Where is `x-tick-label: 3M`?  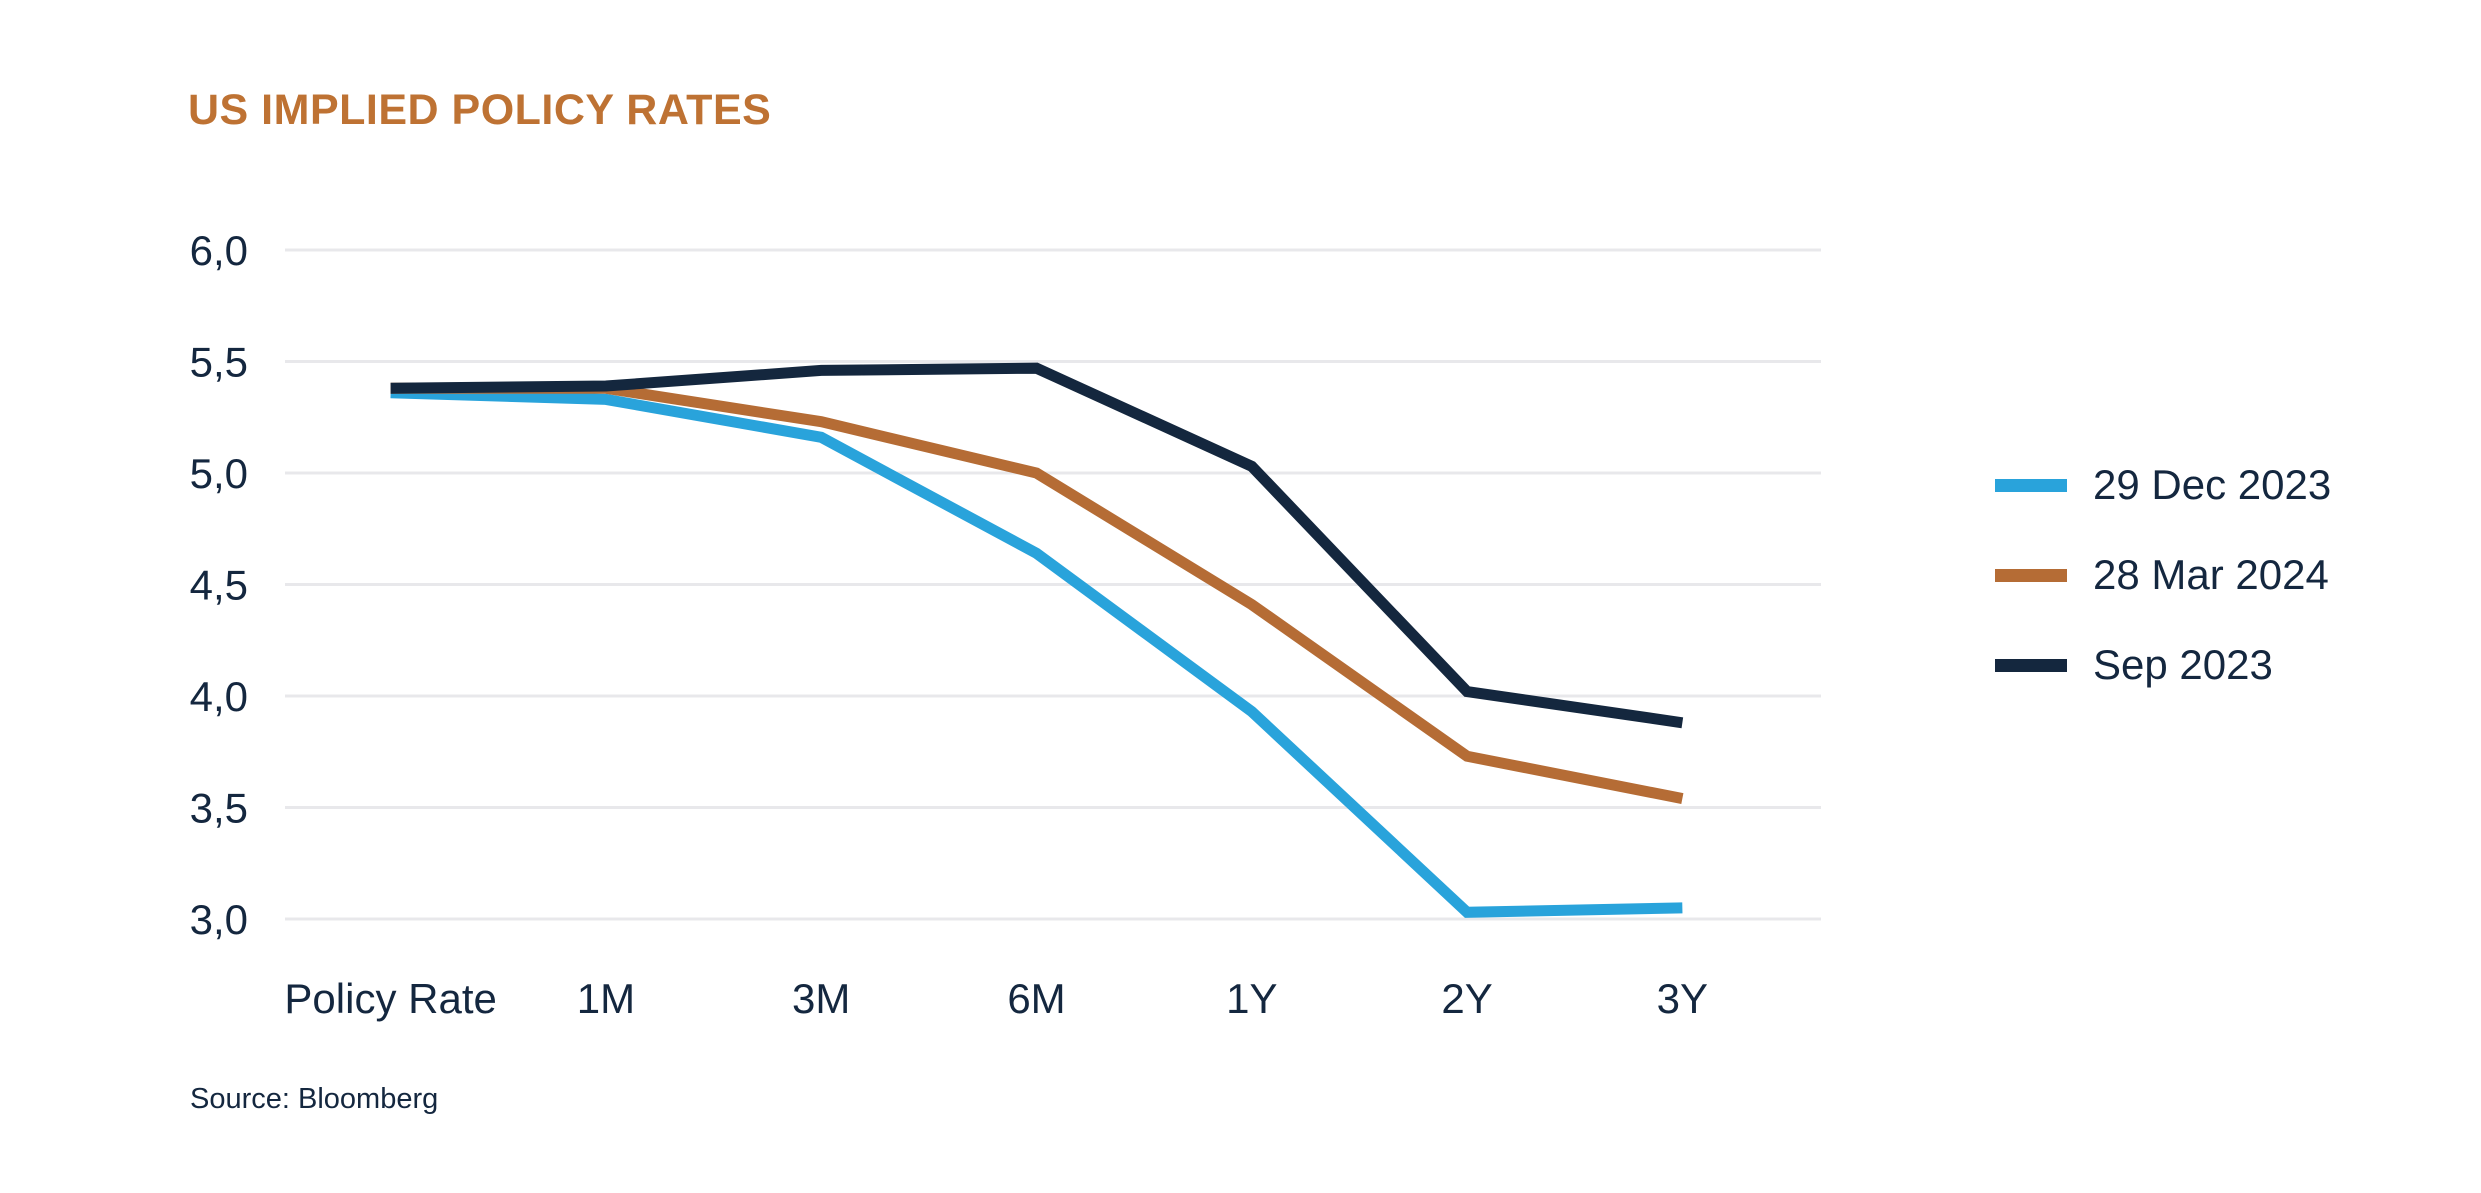
x-tick-label: 3M is located at coordinates (821, 998).